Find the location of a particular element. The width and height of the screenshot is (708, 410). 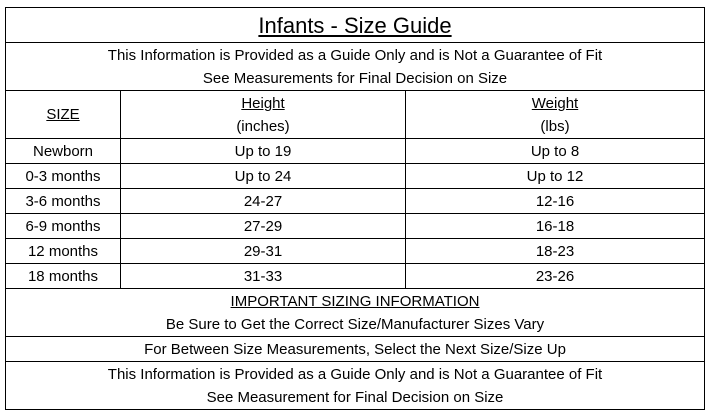

title: Infants - Size Guide is located at coordinates (355, 25).